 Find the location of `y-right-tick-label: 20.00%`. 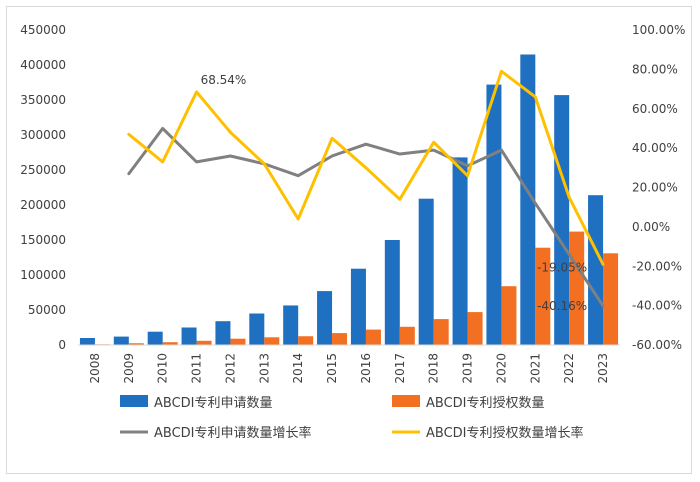

y-right-tick-label: 20.00% is located at coordinates (655, 188).